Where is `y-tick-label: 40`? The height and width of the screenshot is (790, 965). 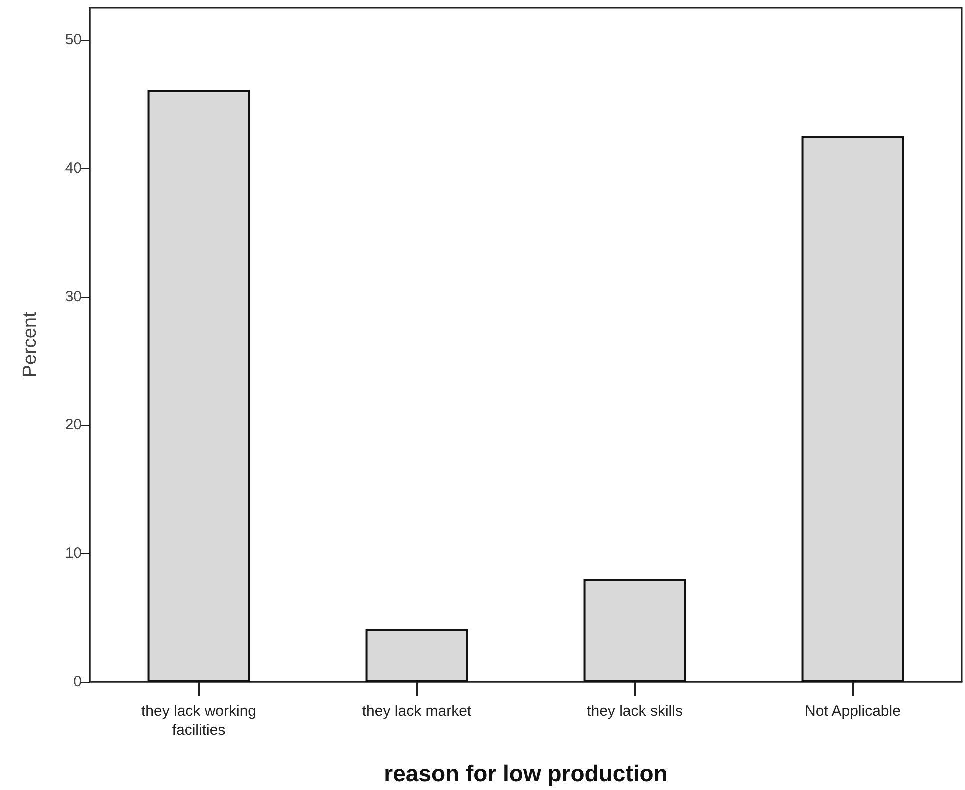 y-tick-label: 40 is located at coordinates (73, 168).